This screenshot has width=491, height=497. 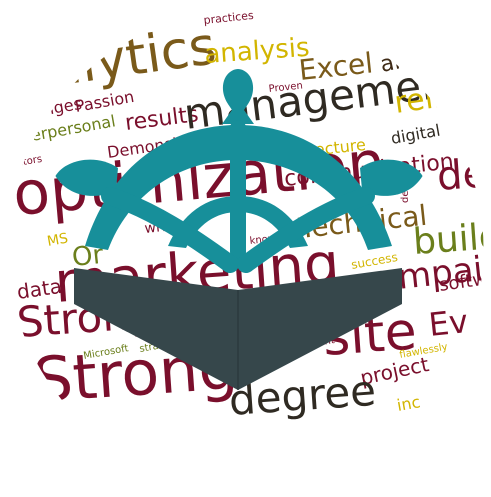 I want to click on word-cloud-word: Ev, so click(x=448, y=323).